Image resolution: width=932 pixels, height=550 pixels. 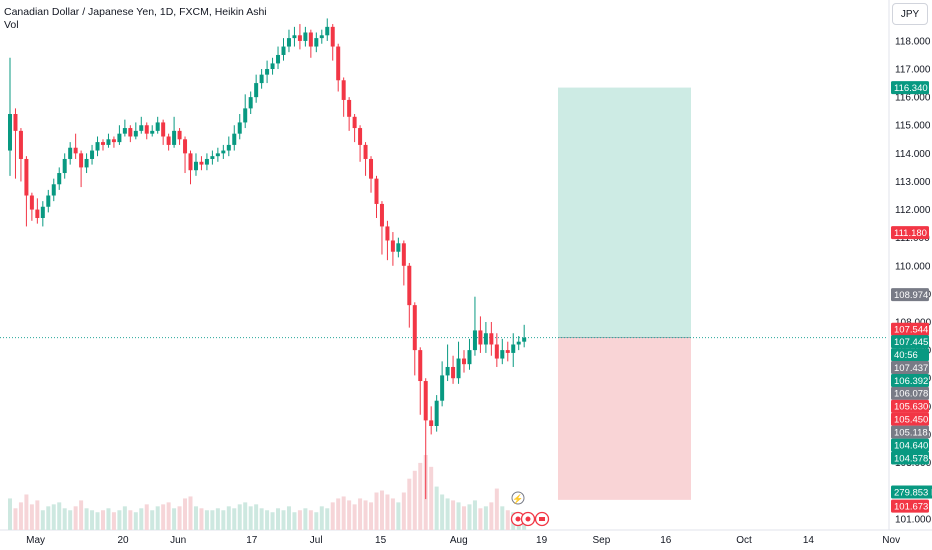 What do you see at coordinates (518, 498) in the screenshot?
I see `lightning-icon` at bounding box center [518, 498].